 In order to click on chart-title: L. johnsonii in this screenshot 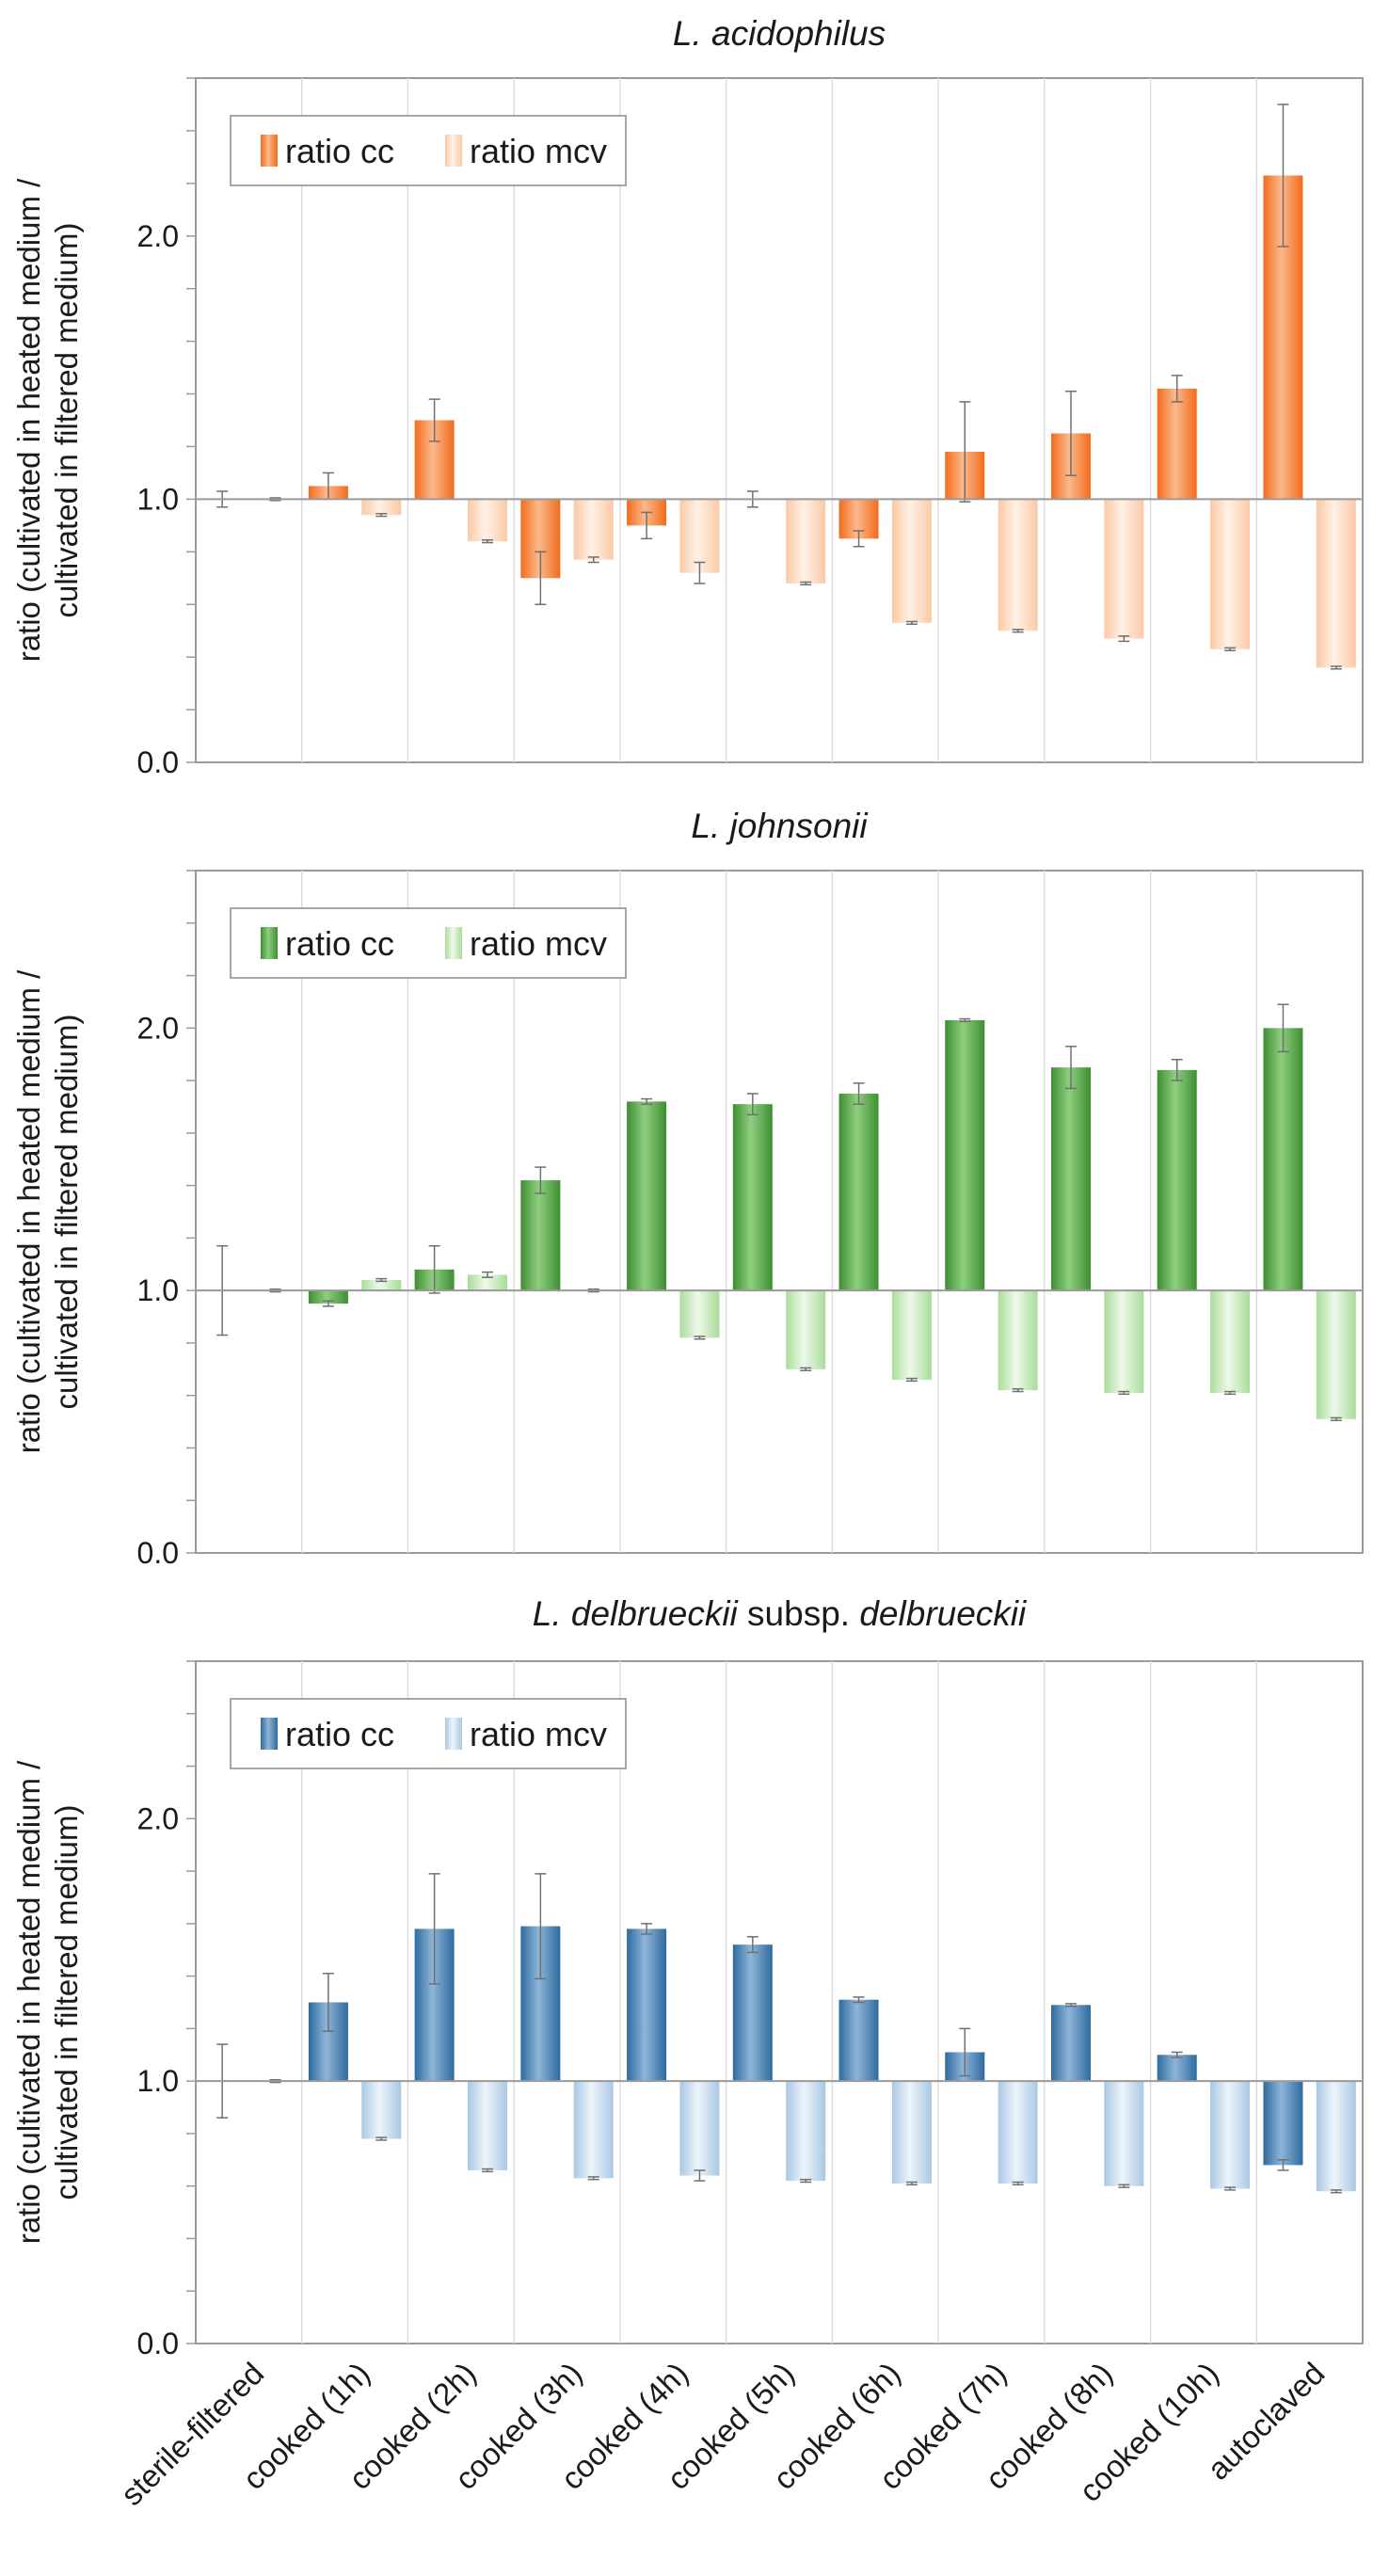, I will do `click(780, 826)`.